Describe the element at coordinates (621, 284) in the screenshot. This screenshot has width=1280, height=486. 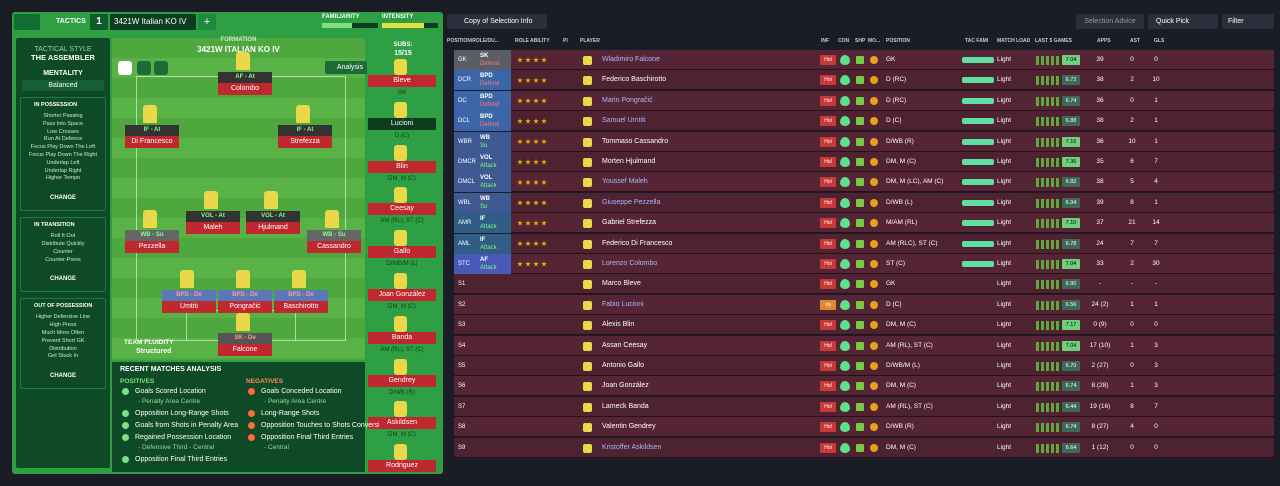
I see `player-name: Marco Bleve` at that location.